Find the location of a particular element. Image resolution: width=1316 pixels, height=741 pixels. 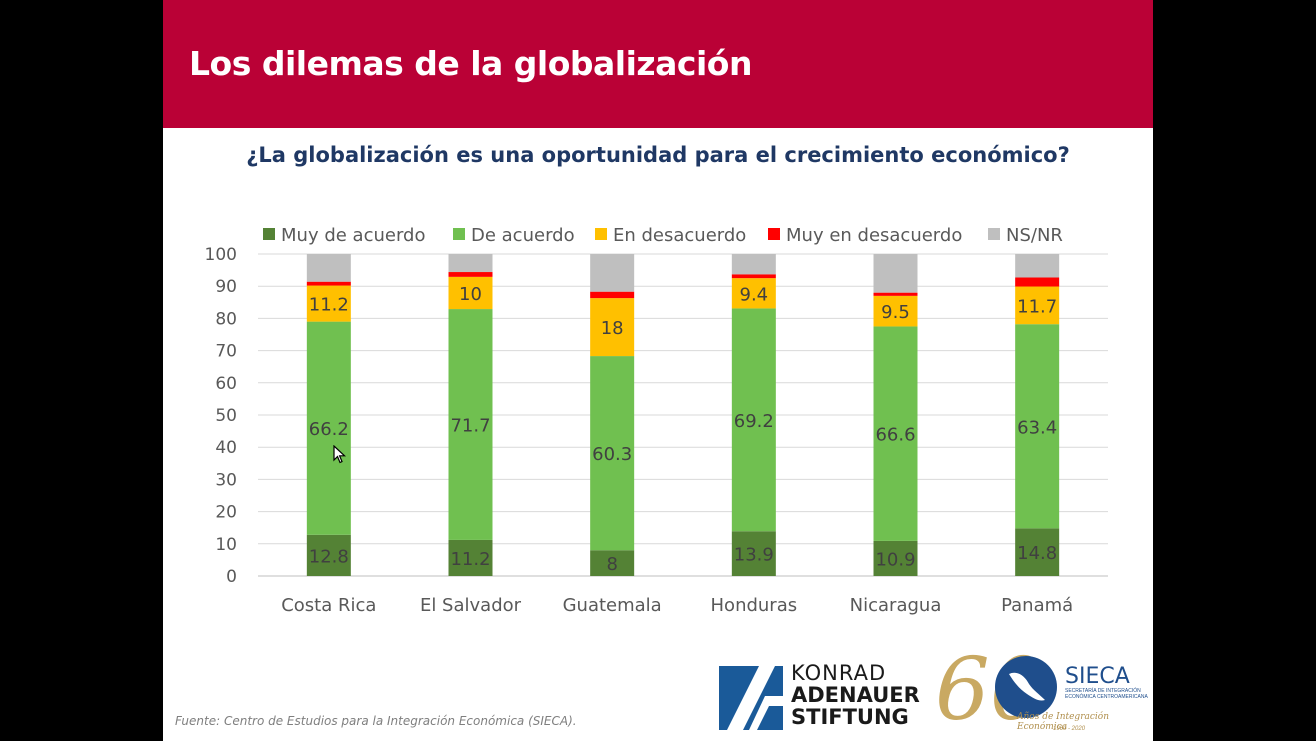

x-tick-label: Panamá is located at coordinates (1037, 605).